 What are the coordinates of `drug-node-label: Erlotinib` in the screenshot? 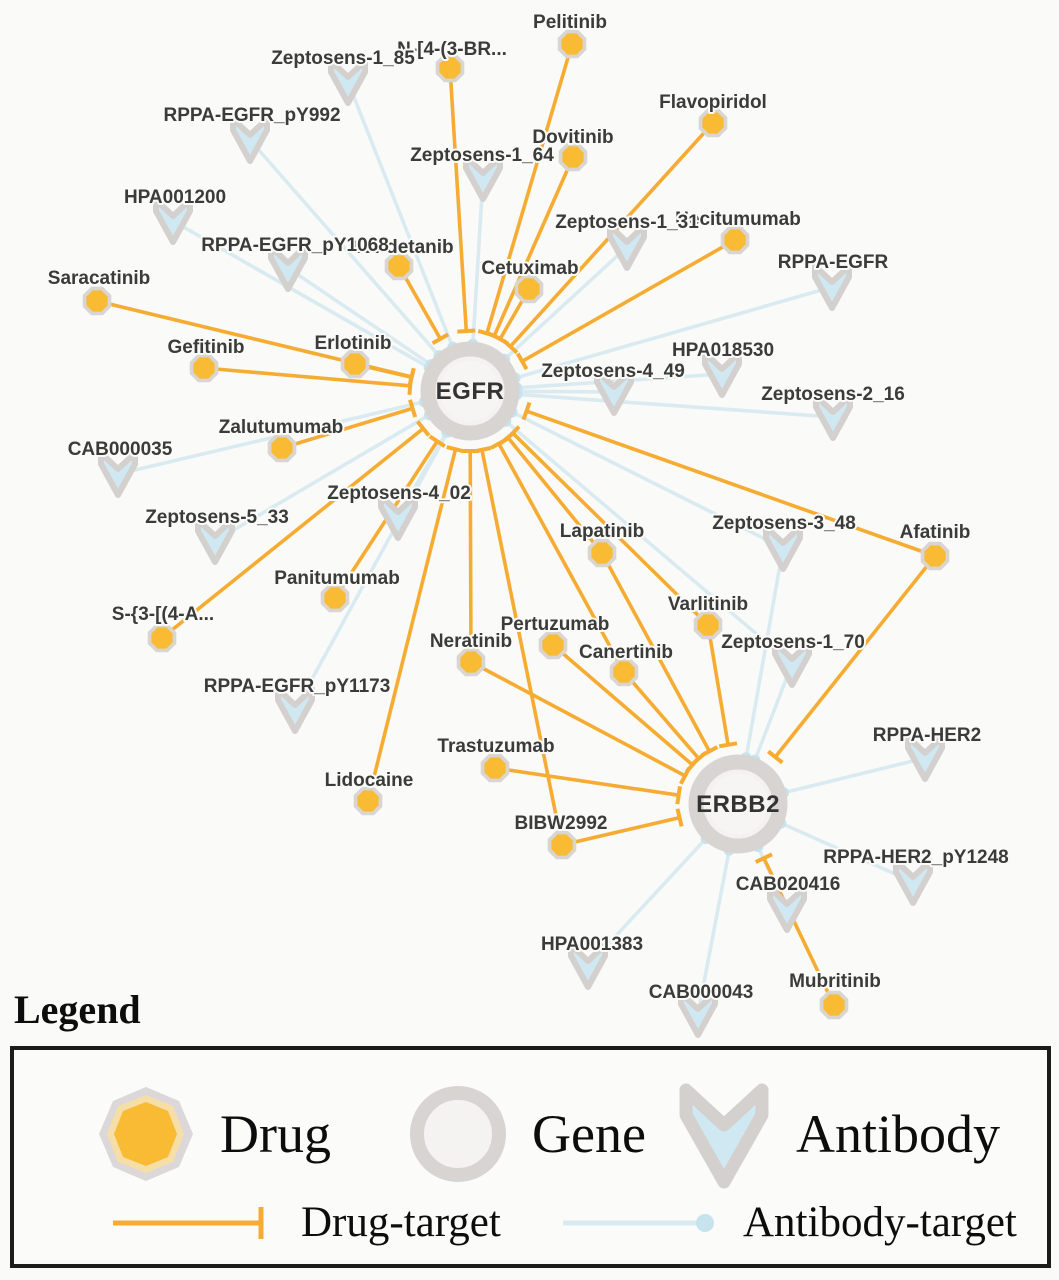 It's located at (352, 343).